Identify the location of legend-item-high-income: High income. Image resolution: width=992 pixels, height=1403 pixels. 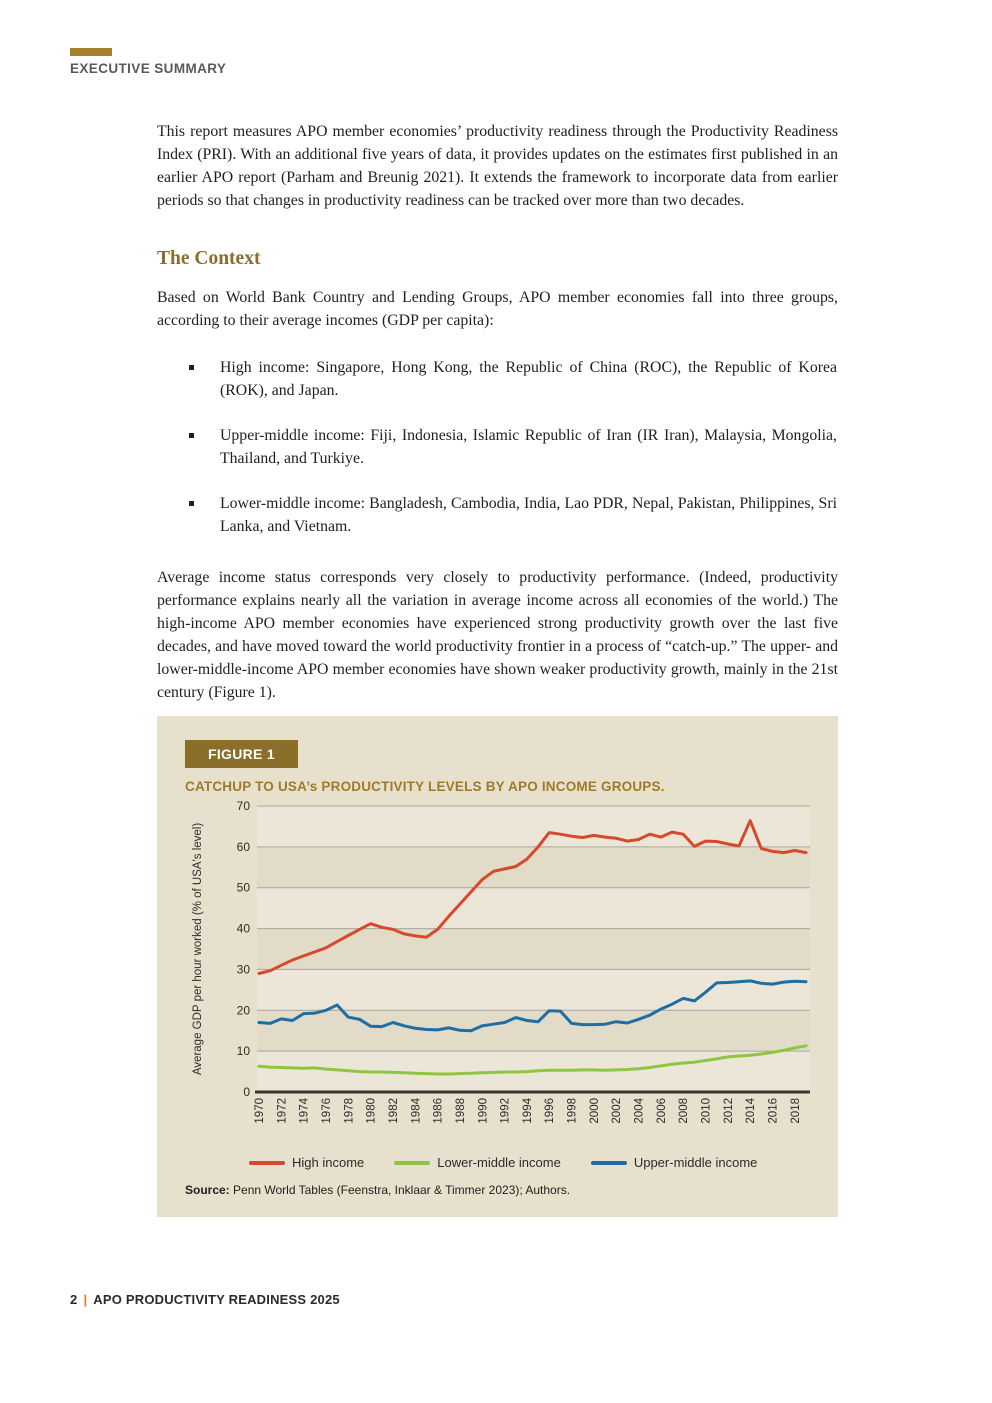
(306, 1162).